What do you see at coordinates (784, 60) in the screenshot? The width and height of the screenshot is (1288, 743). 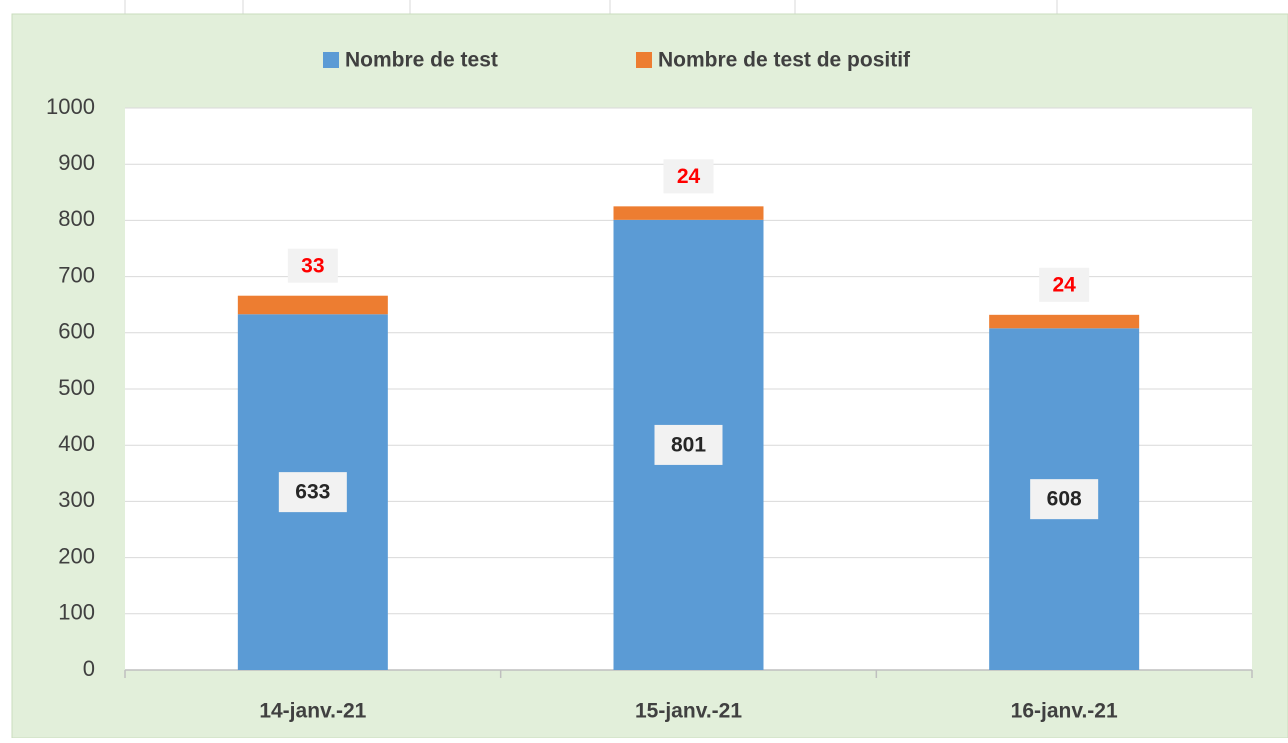 I see `legend-label: Nombre de test de positif` at bounding box center [784, 60].